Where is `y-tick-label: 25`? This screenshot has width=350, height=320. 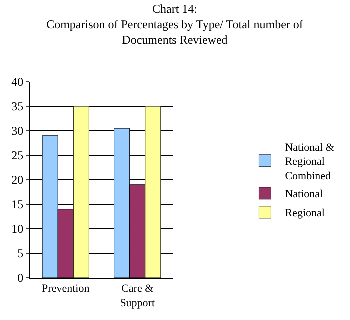
y-tick-label: 25 is located at coordinates (18, 155).